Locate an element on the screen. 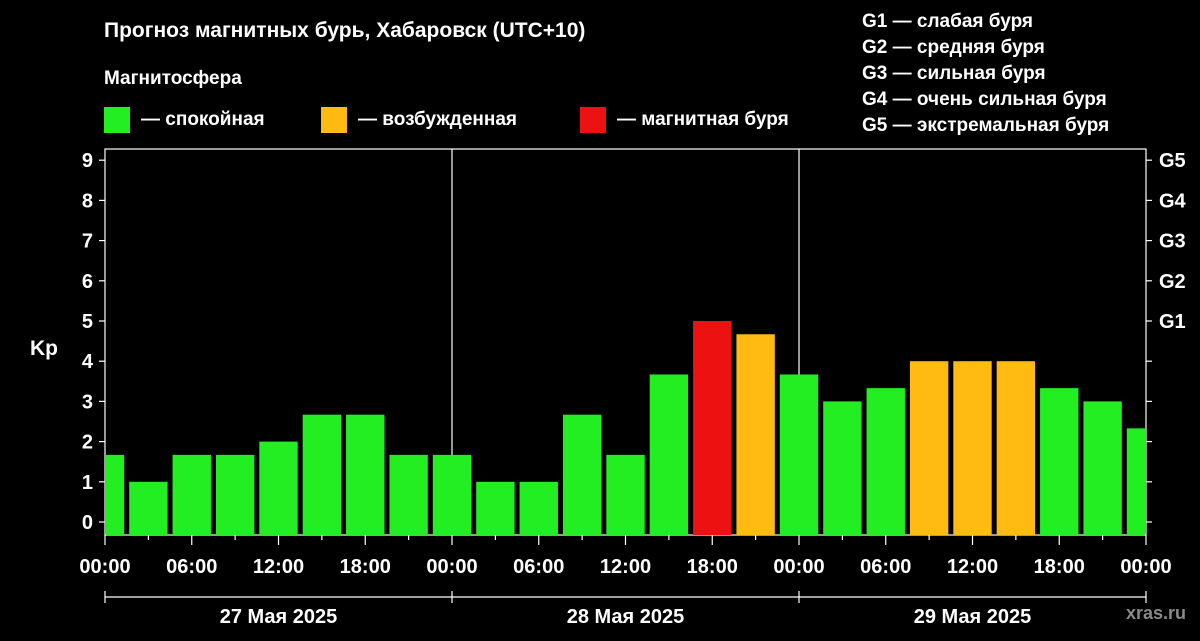 The width and height of the screenshot is (1200, 641). legend-swatch-active is located at coordinates (334, 120).